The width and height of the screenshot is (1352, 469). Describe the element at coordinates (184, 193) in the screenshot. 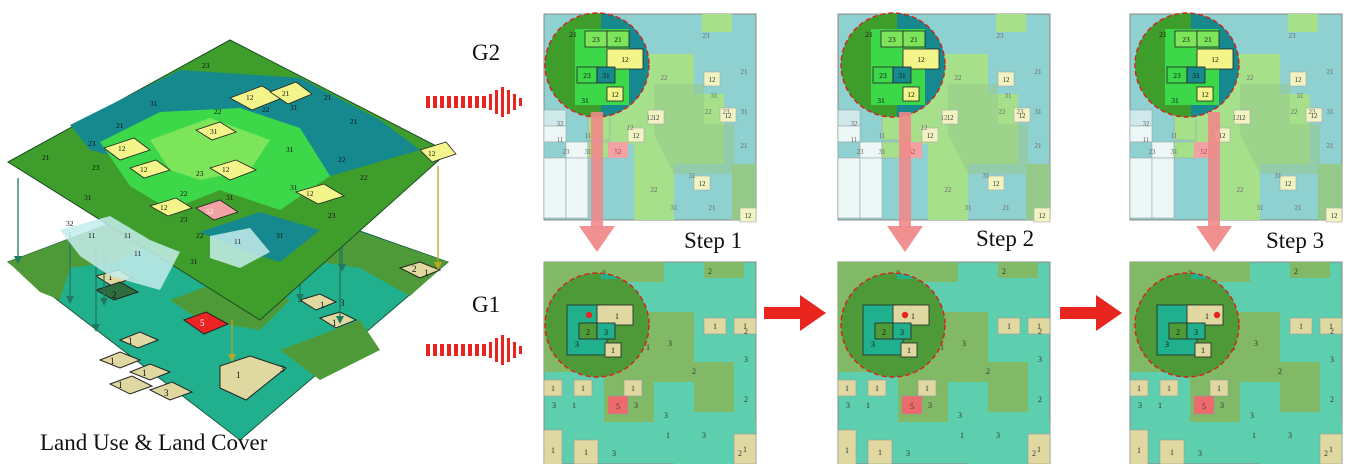

I see `svg-text: 22` at that location.